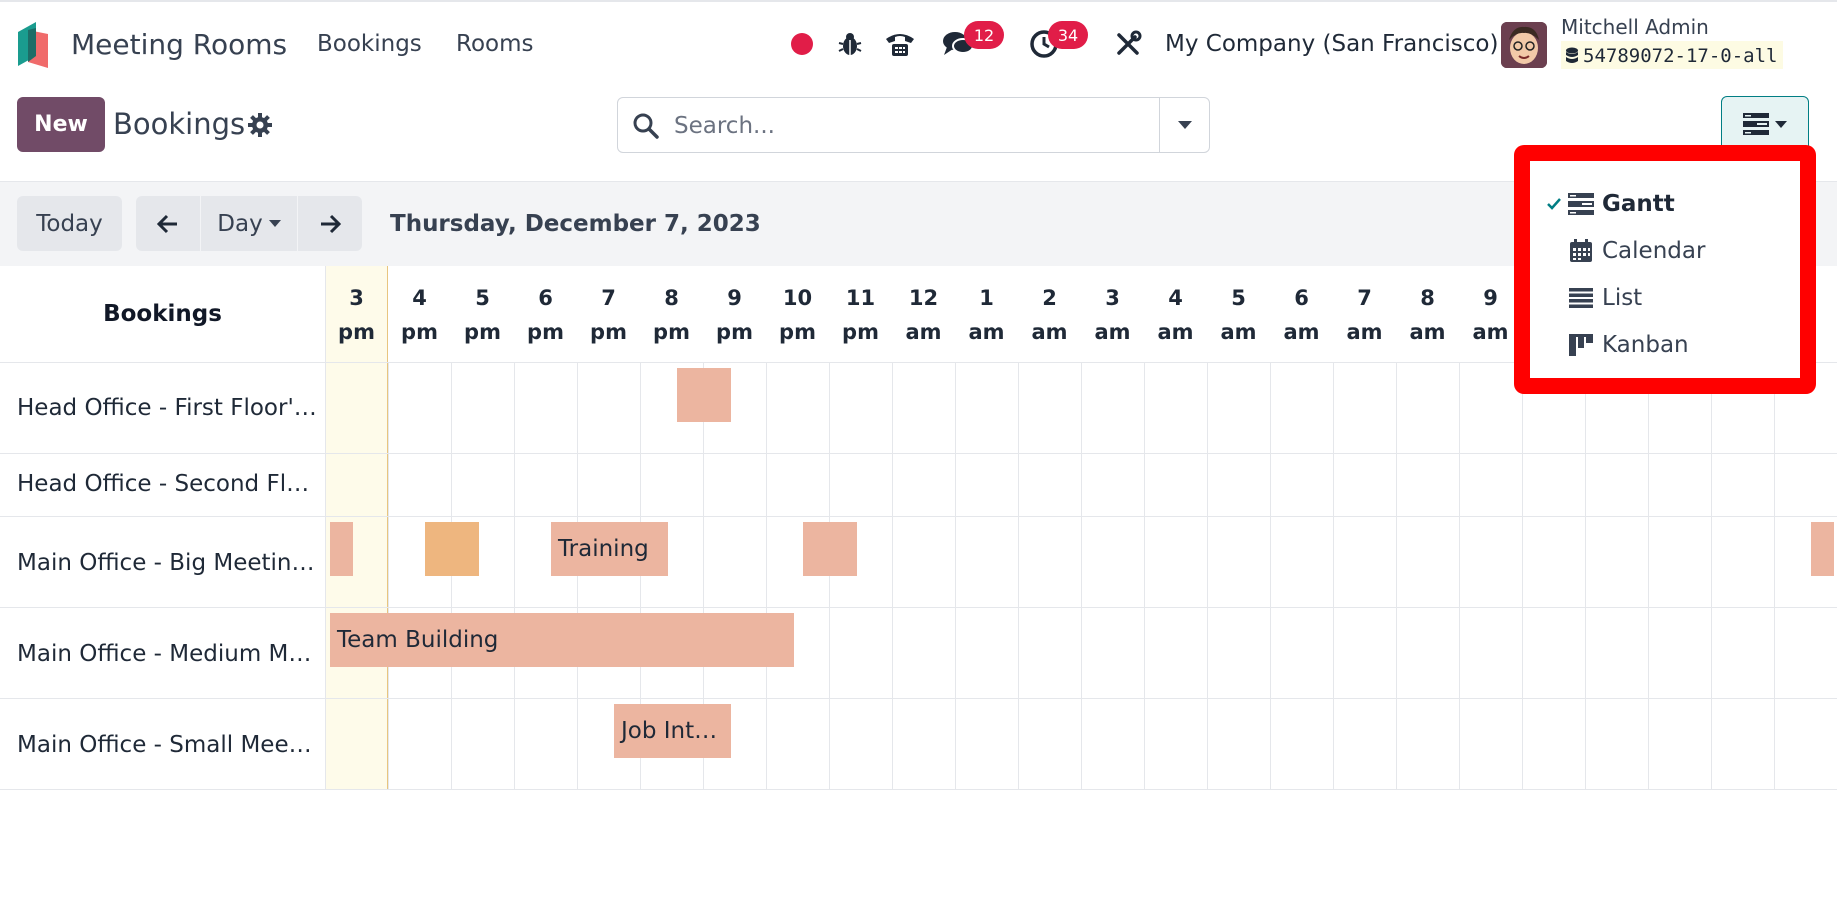 The image size is (1837, 901). What do you see at coordinates (1581, 251) in the screenshot?
I see `calendar-icon` at bounding box center [1581, 251].